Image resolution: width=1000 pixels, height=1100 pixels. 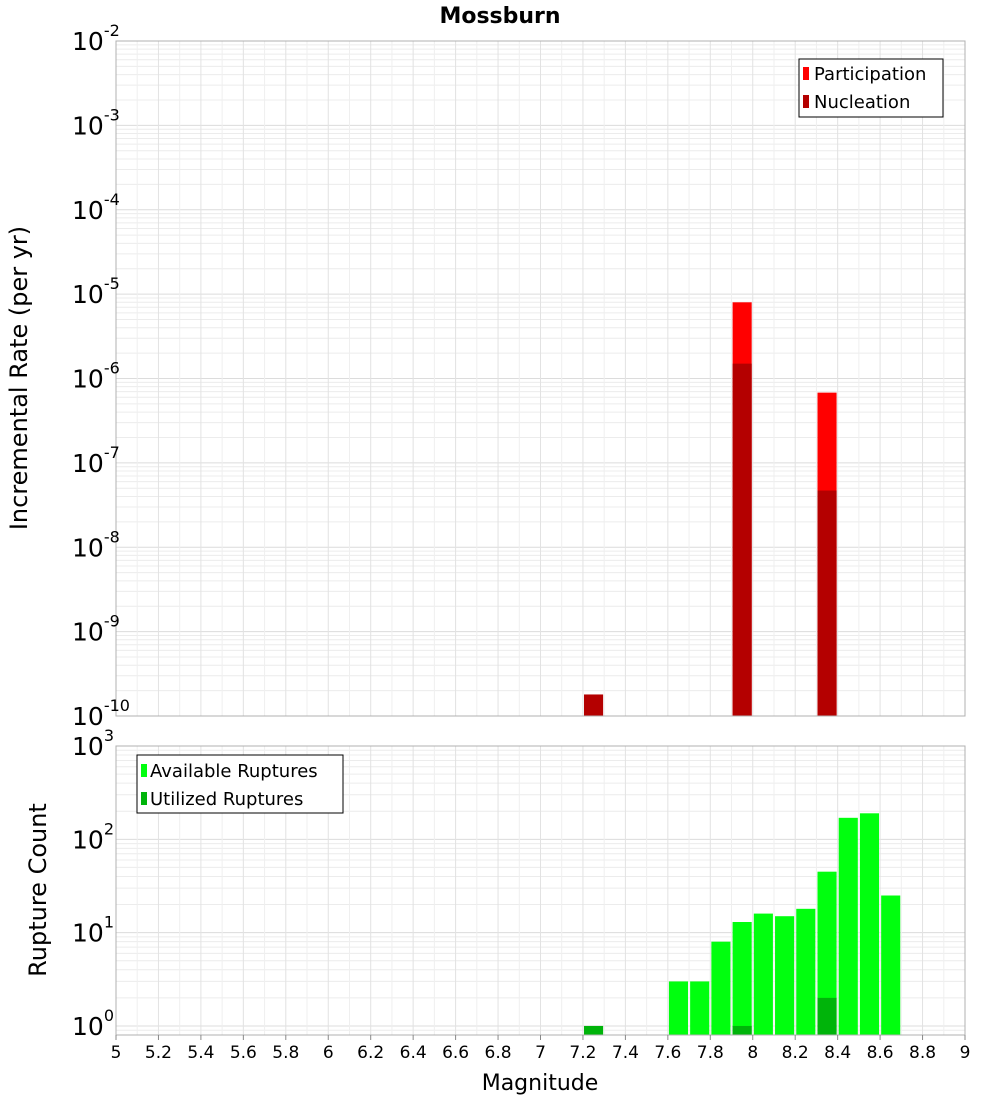 What do you see at coordinates (413, 1053) in the screenshot?
I see `x-tick-label: 6.4` at bounding box center [413, 1053].